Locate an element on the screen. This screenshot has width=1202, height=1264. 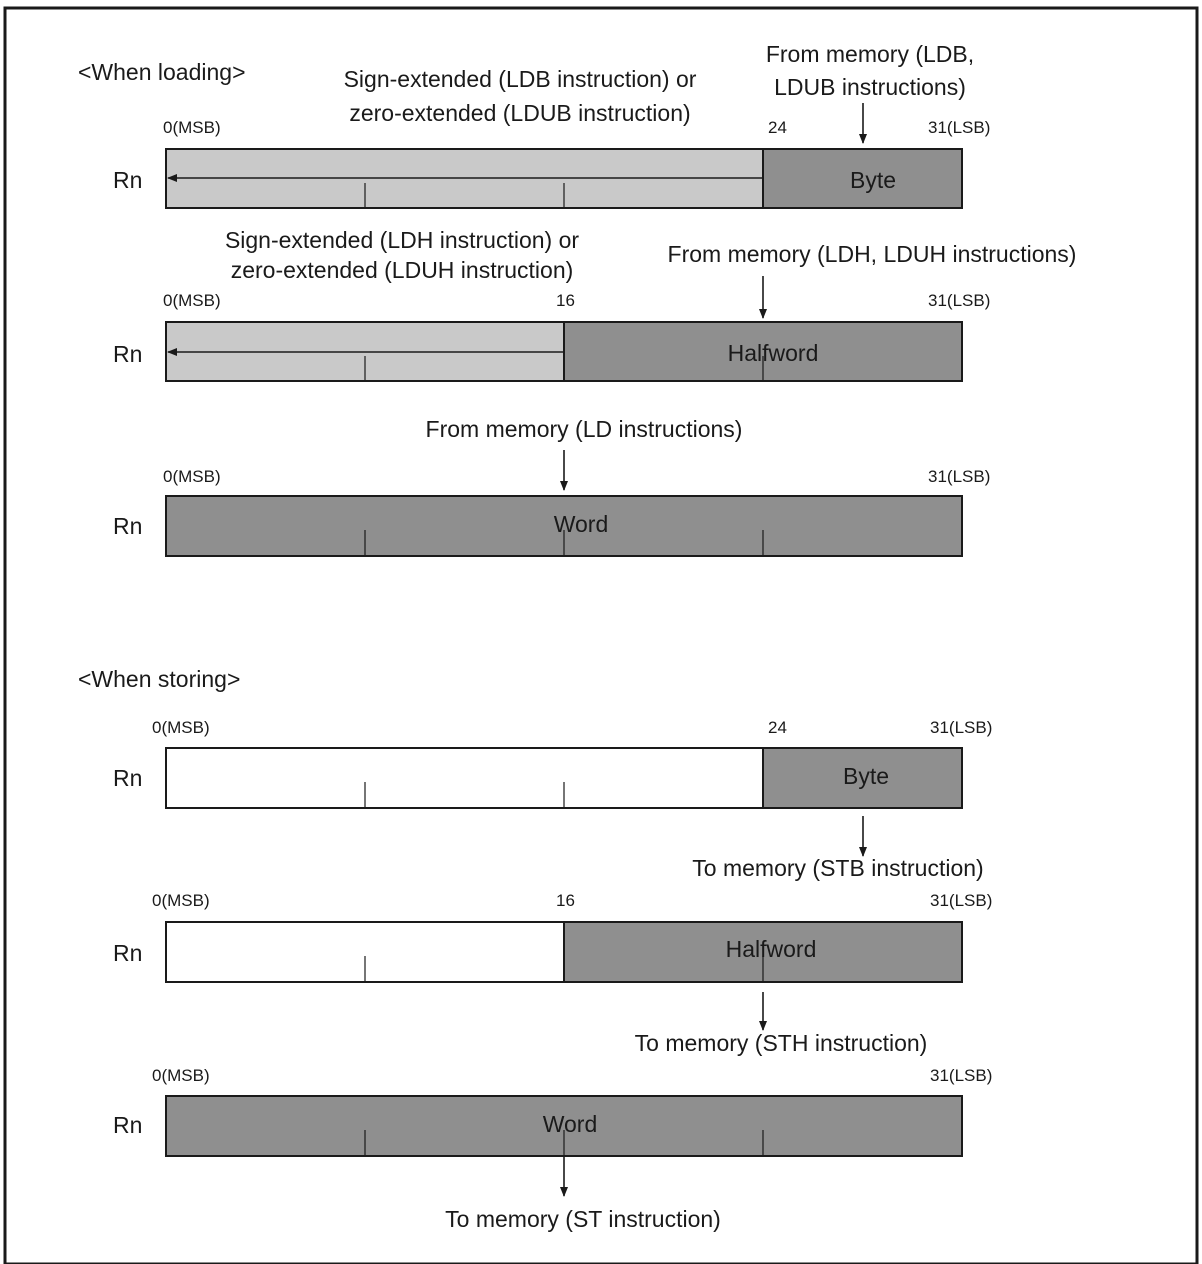
load-byte-extend-line2: zero-extended (LDUB instruction) is located at coordinates (519, 113).